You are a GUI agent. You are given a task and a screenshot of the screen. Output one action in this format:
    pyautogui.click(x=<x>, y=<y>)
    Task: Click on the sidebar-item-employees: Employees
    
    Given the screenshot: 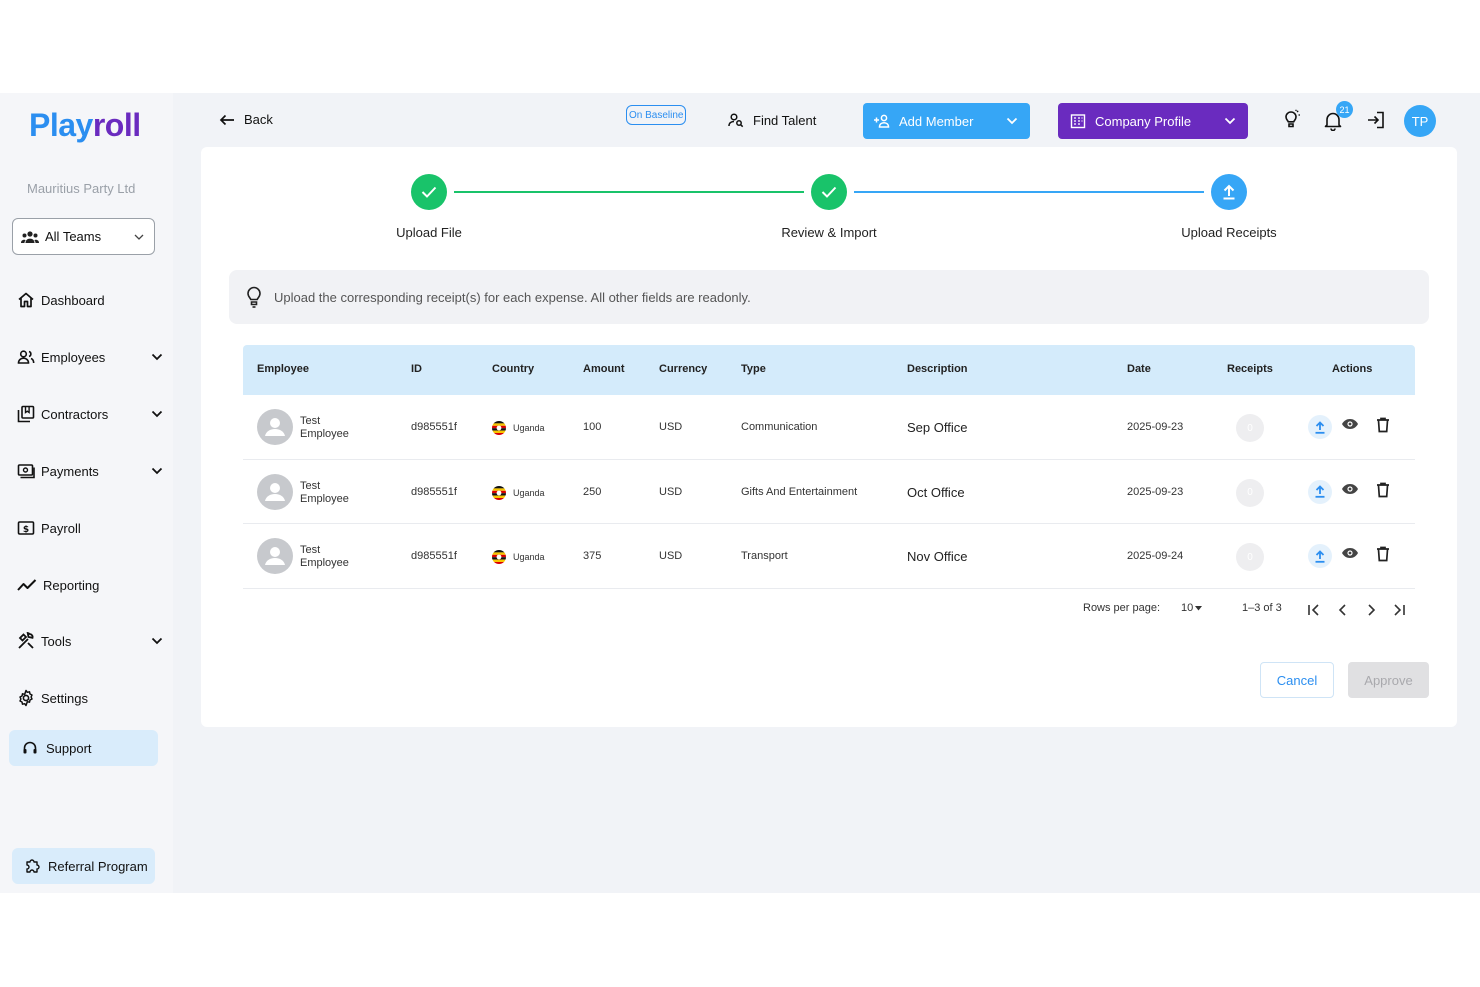 What is the action you would take?
    pyautogui.click(x=90, y=357)
    